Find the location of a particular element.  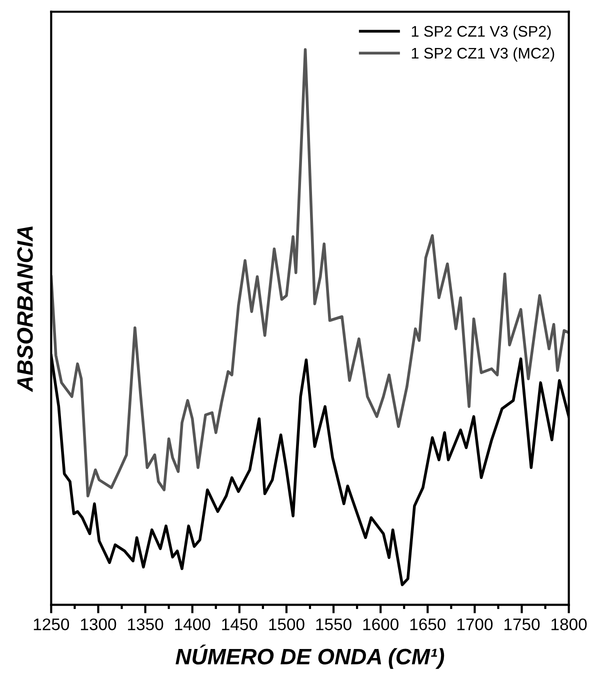

x-tick-label: 1700 is located at coordinates (475, 624).